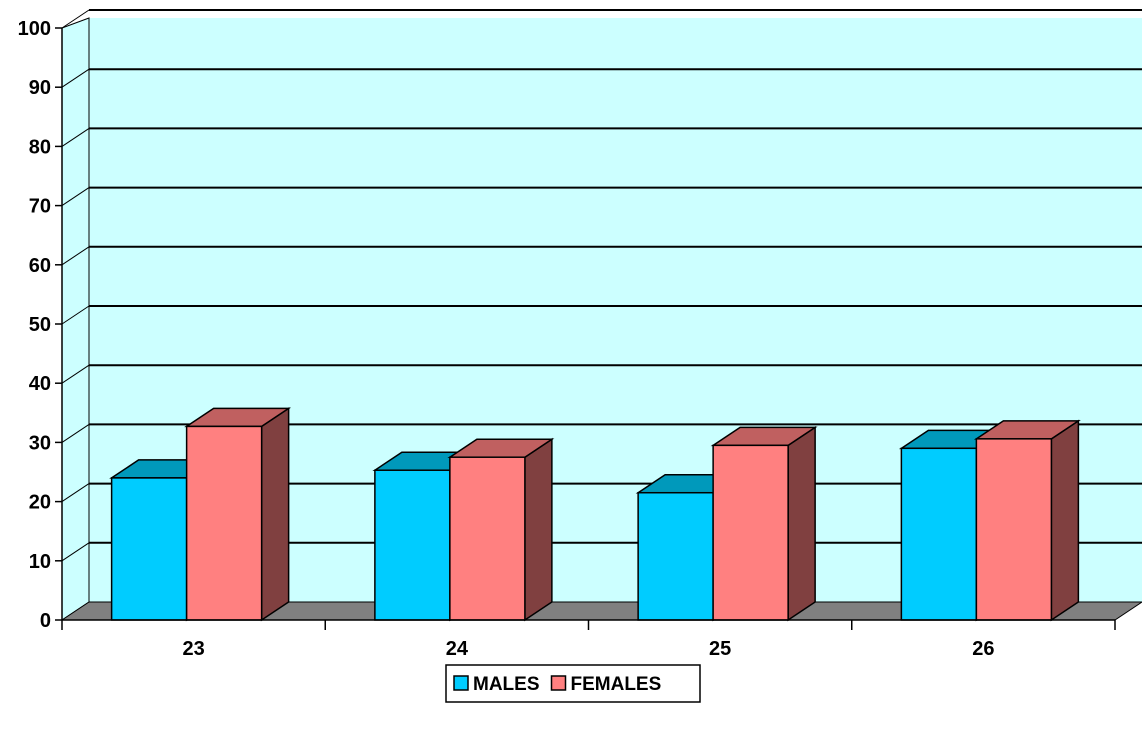 The image size is (1142, 731). What do you see at coordinates (506, 684) in the screenshot?
I see `legend-label-males: MALES` at bounding box center [506, 684].